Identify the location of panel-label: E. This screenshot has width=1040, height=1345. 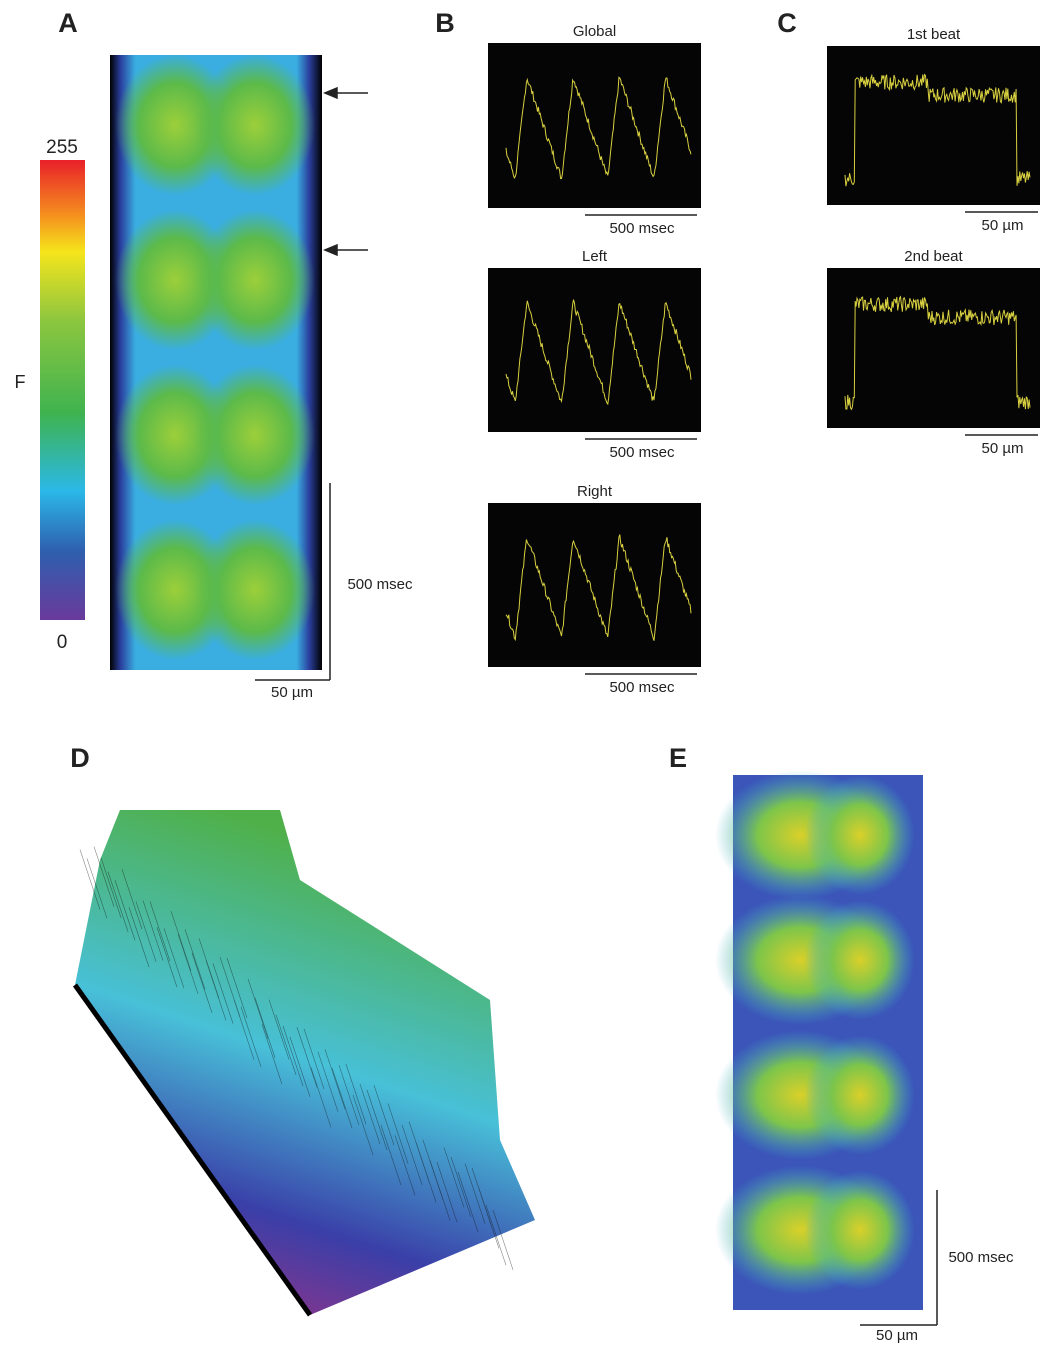
(678, 758).